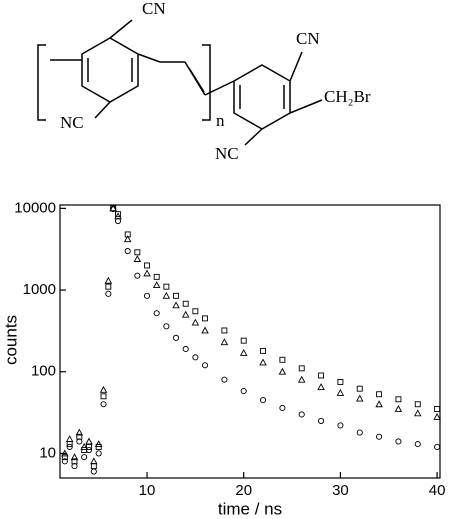  What do you see at coordinates (243, 490) in the screenshot?
I see `x-tick-label: 20` at bounding box center [243, 490].